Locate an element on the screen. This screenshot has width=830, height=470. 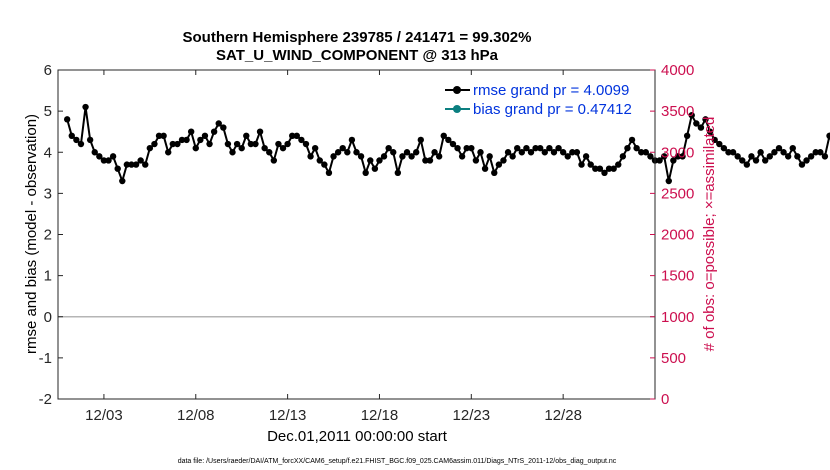
y-right-tick-label: 4000 is located at coordinates (677, 70).